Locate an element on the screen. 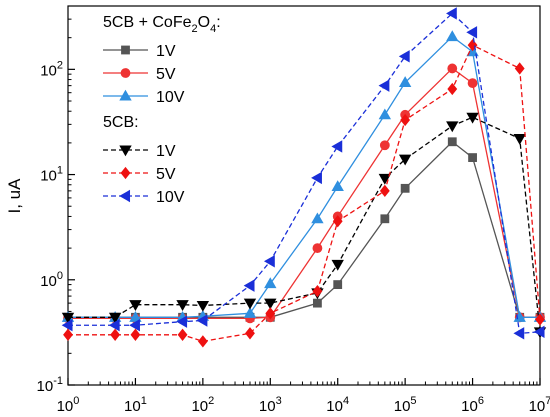  y-tick-label: 10² is located at coordinates (51, 69).